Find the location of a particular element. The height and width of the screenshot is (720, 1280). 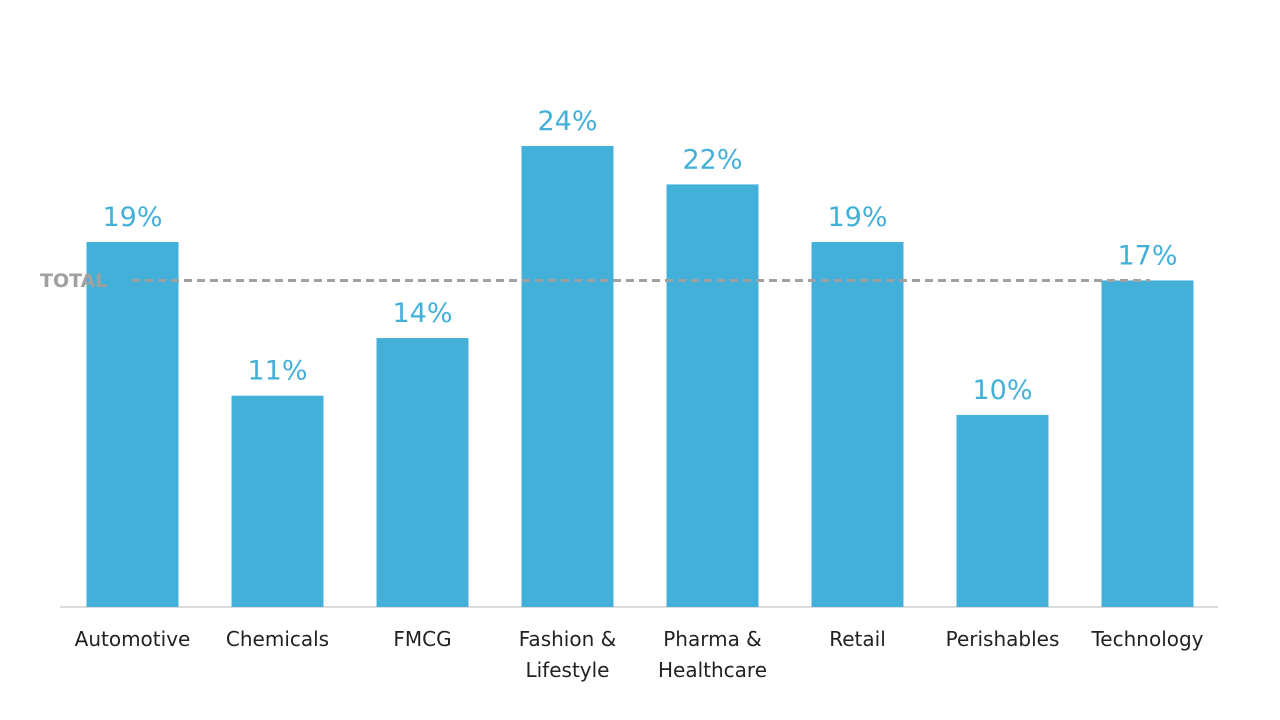

reference-label: TOTAL is located at coordinates (73, 281).